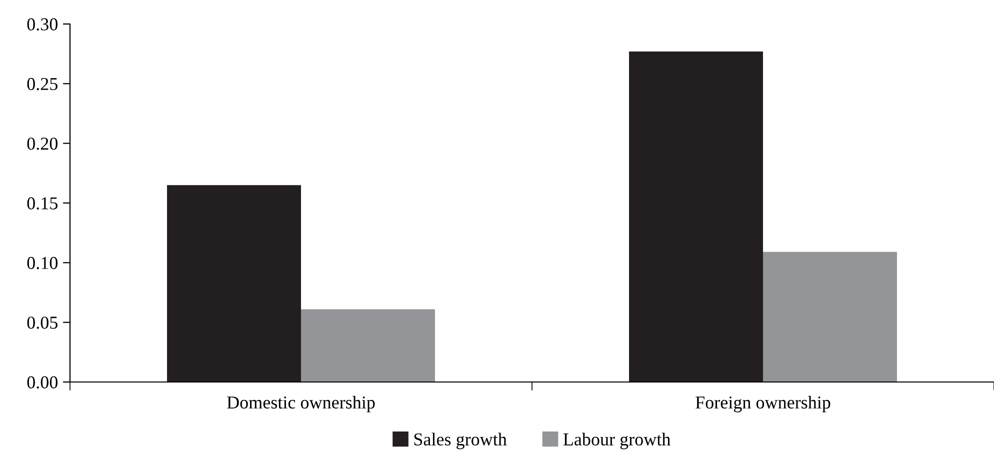  Describe the element at coordinates (42, 203) in the screenshot. I see `y-tick-label: 0.15` at that location.